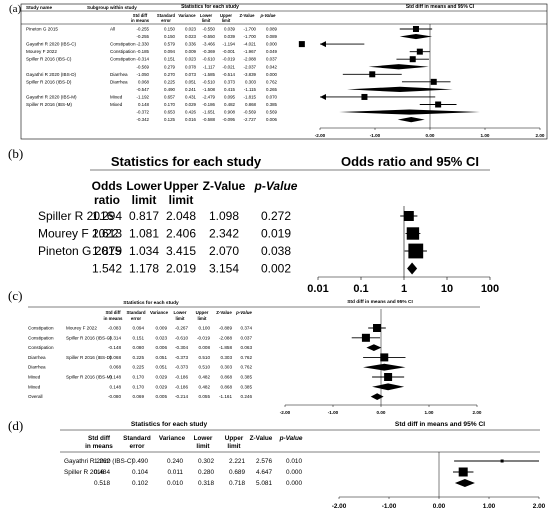  What do you see at coordinates (285, 412) in the screenshot?
I see `panel-c-tick-label: -2.00` at bounding box center [285, 412].